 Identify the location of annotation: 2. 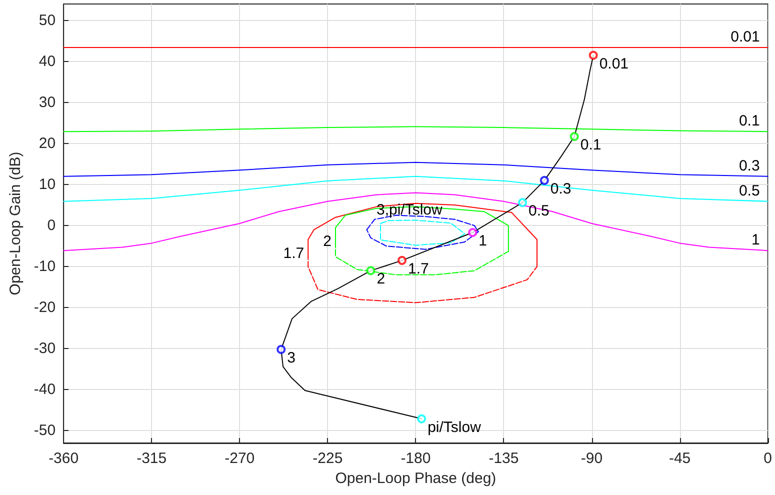
(381, 279).